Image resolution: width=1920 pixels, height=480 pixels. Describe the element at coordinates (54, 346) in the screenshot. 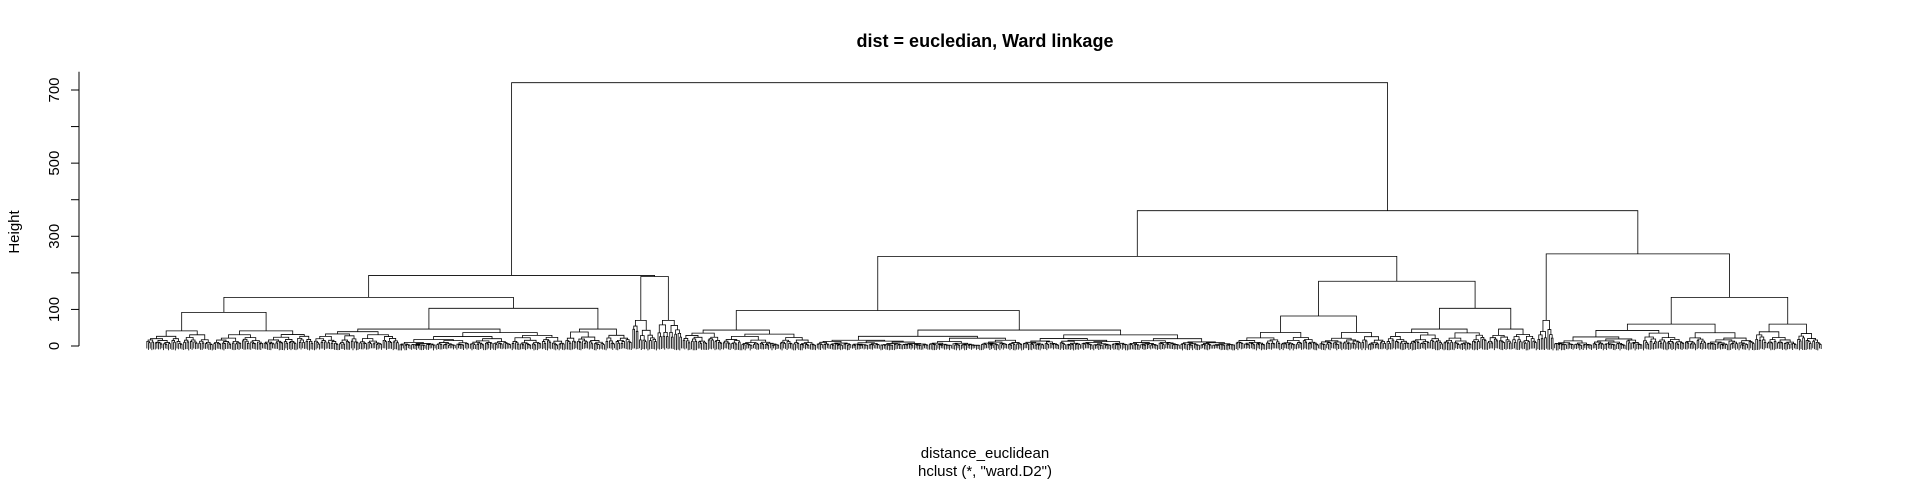

I see `y-tick-label: 0` at that location.